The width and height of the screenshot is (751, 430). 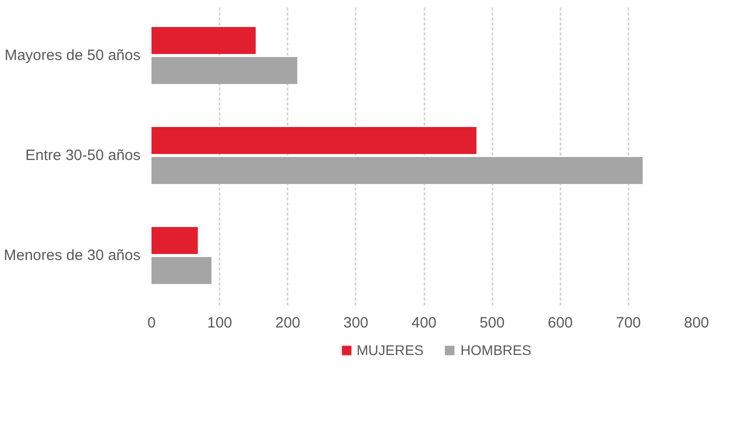 I want to click on x-tick-label: 700, so click(x=628, y=323).